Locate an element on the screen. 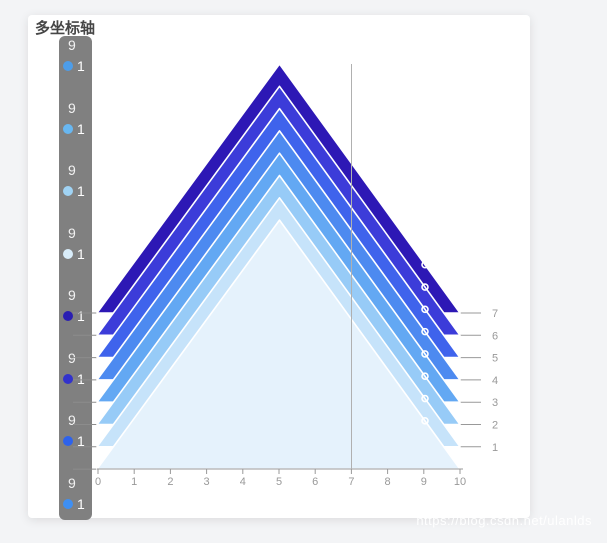 The height and width of the screenshot is (543, 607). right-axis-label: 1 is located at coordinates (495, 448).